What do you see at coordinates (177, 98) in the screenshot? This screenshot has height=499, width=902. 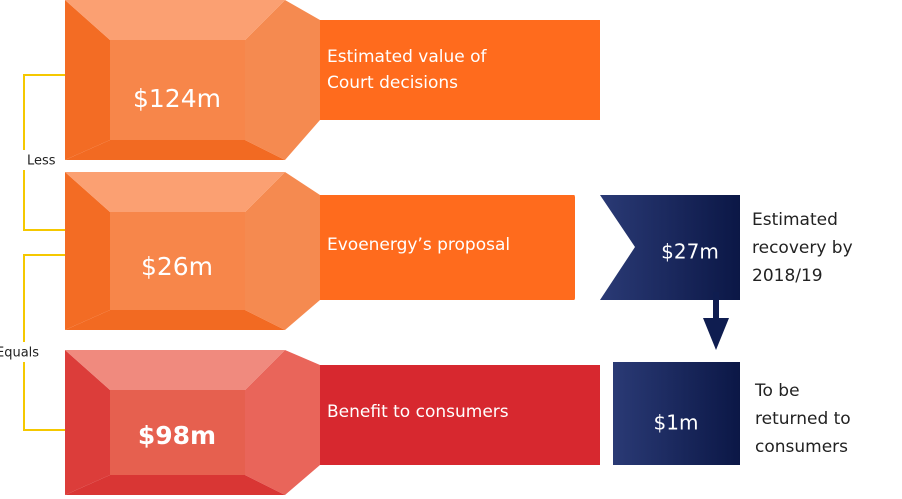 I see `row-value: $124m` at bounding box center [177, 98].